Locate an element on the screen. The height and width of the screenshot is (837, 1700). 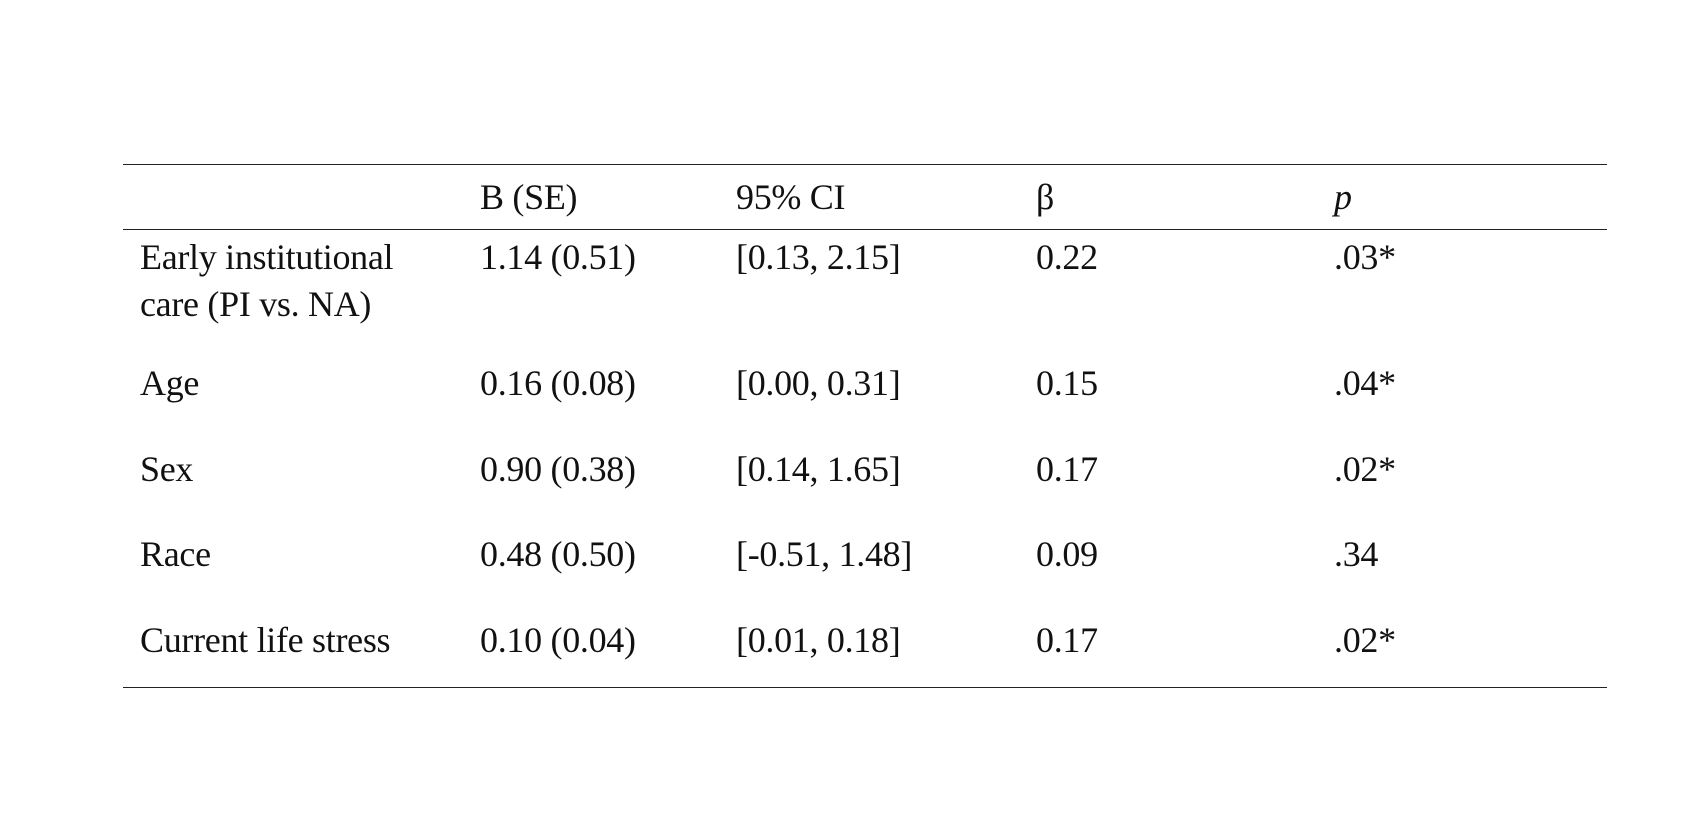
beta-cell: 0.22 is located at coordinates (1067, 257).